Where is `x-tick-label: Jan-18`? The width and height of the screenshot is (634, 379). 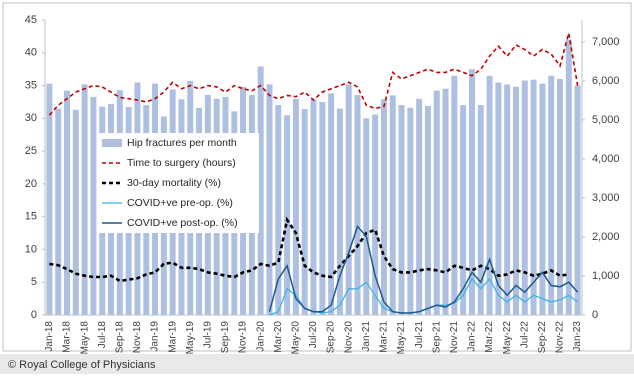
x-tick-label: Jan-18 is located at coordinates (49, 336).